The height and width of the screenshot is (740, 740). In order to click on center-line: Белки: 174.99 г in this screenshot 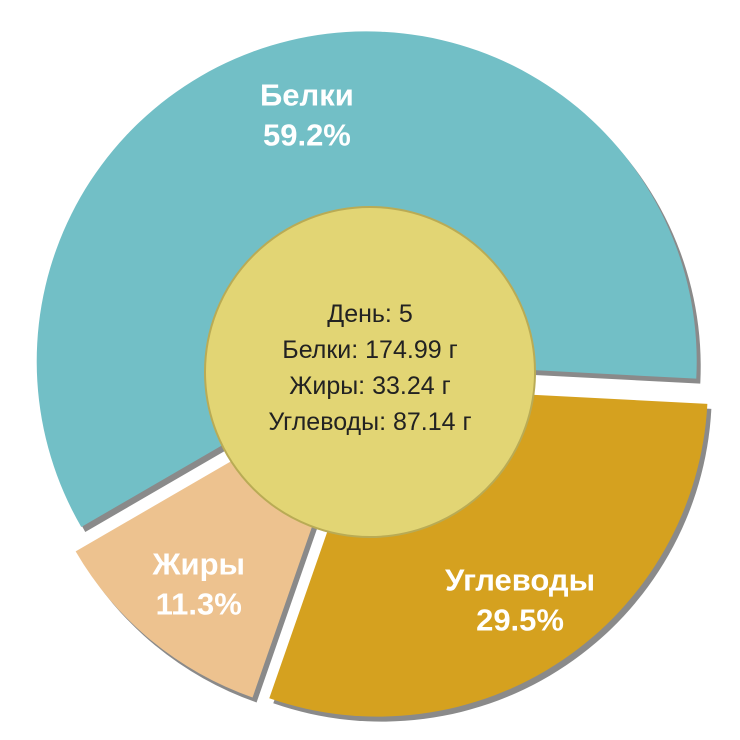, I will do `click(369, 350)`.